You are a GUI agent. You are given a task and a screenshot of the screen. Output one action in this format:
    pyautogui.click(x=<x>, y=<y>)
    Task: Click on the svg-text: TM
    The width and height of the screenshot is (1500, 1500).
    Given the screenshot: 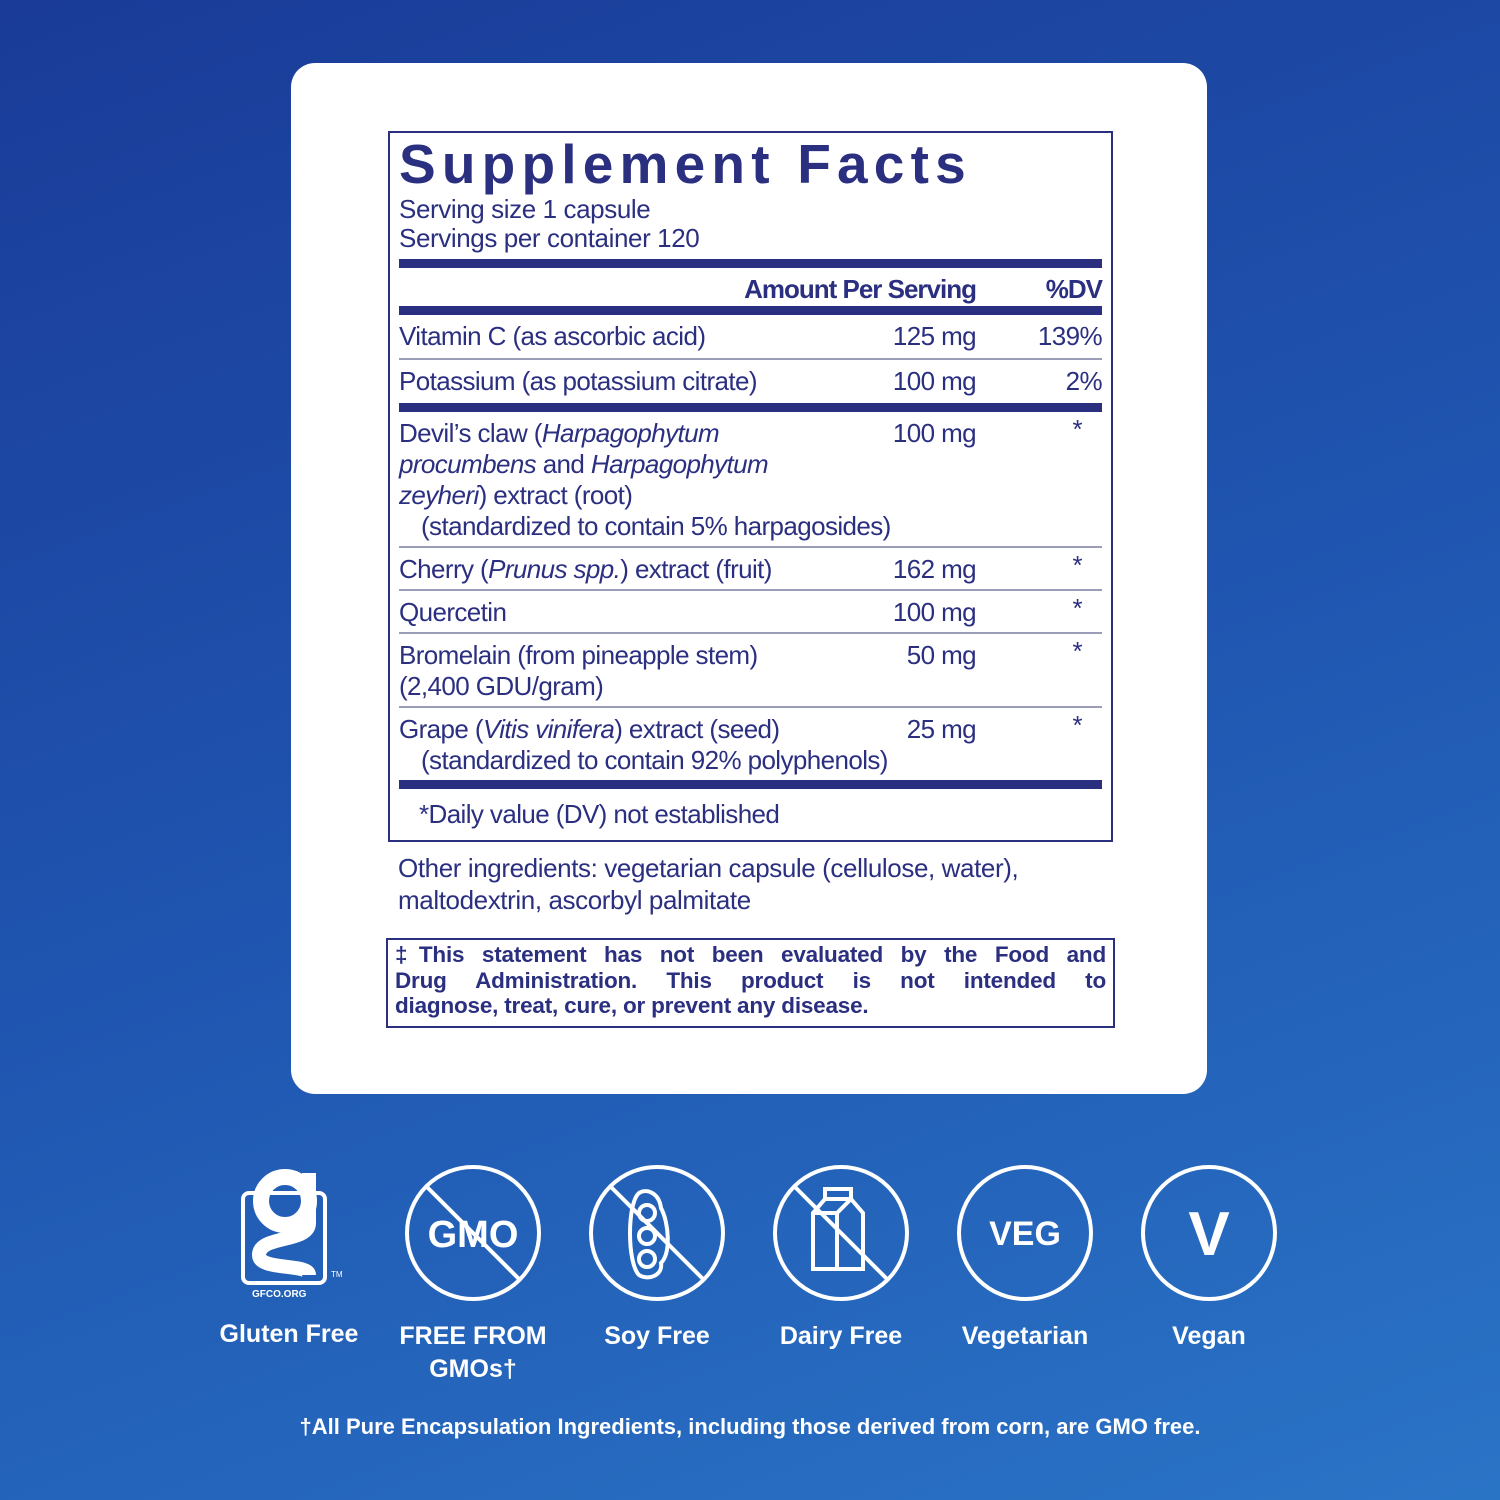 What is the action you would take?
    pyautogui.click(x=337, y=1274)
    